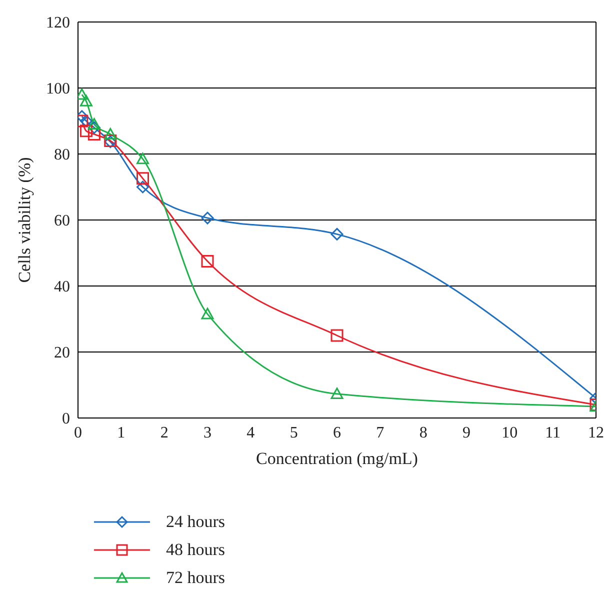 Image resolution: width=609 pixels, height=600 pixels. Describe the element at coordinates (596, 433) in the screenshot. I see `x-tick-label: 12` at that location.